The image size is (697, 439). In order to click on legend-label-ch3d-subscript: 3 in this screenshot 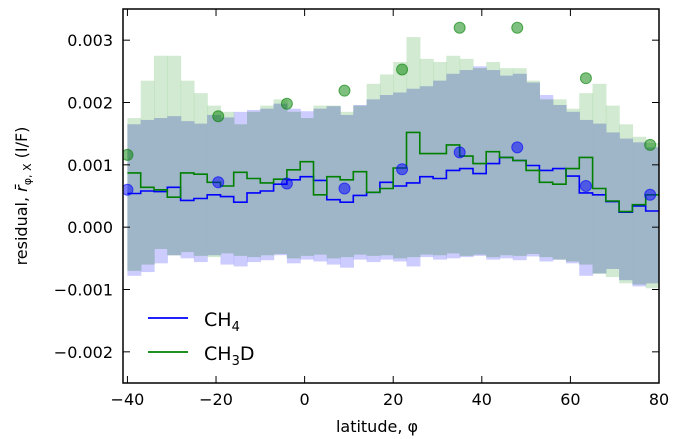, I will do `click(236, 361)`.